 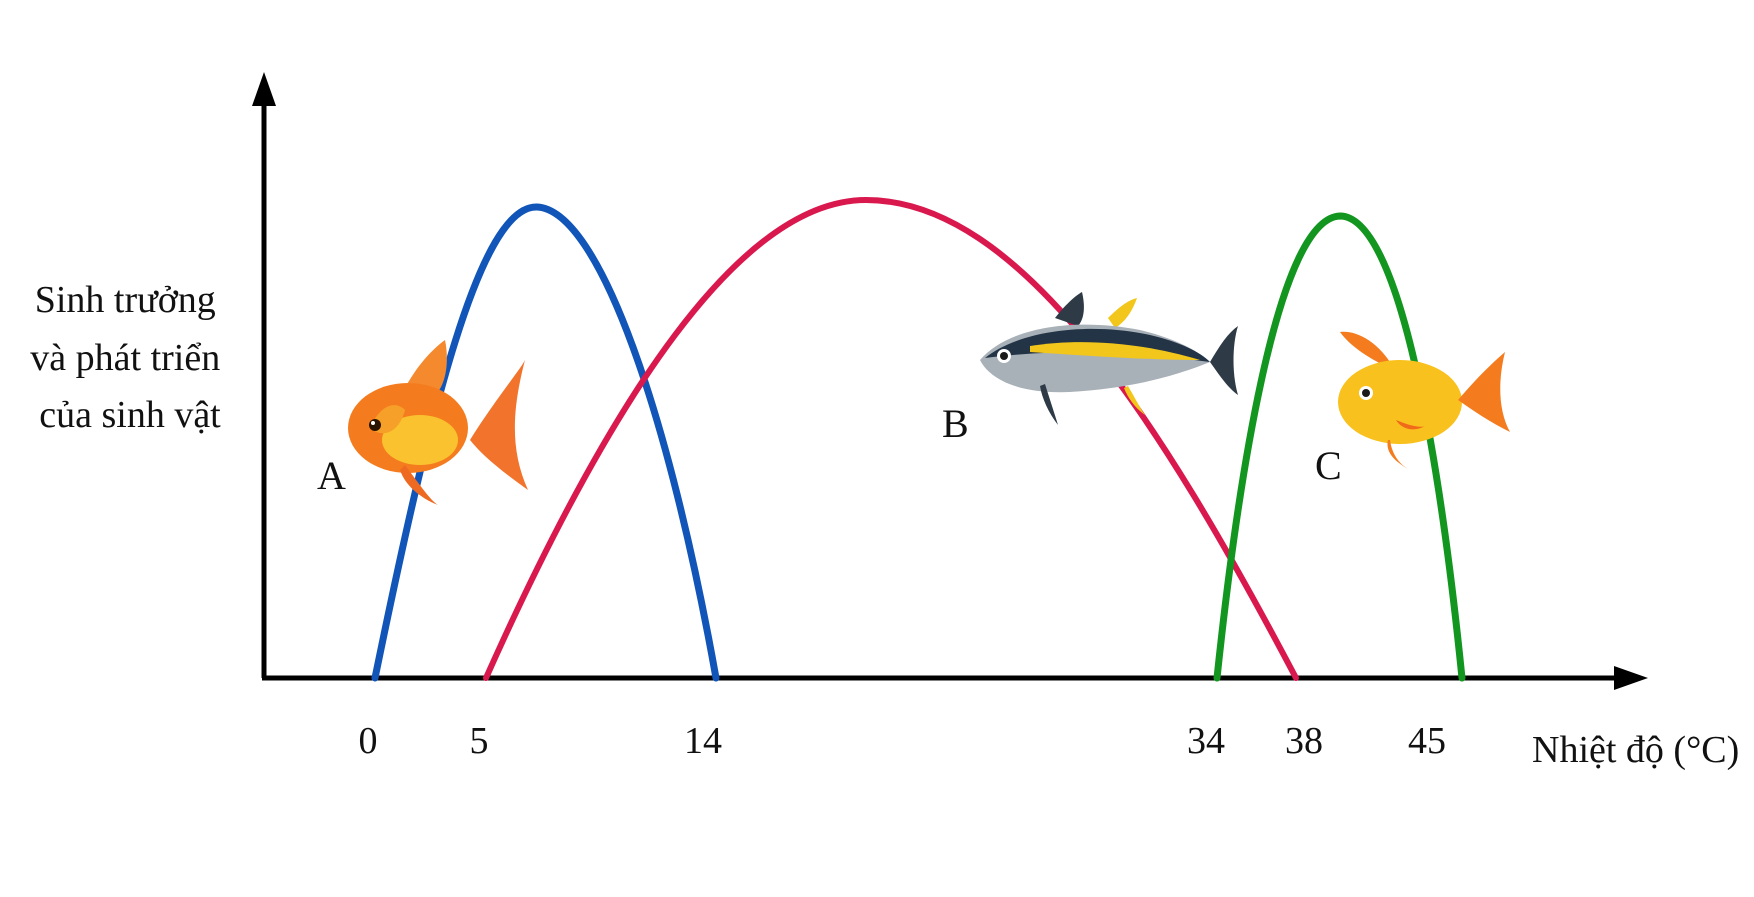 What do you see at coordinates (1304, 741) in the screenshot?
I see `x-tick-38: 38` at bounding box center [1304, 741].